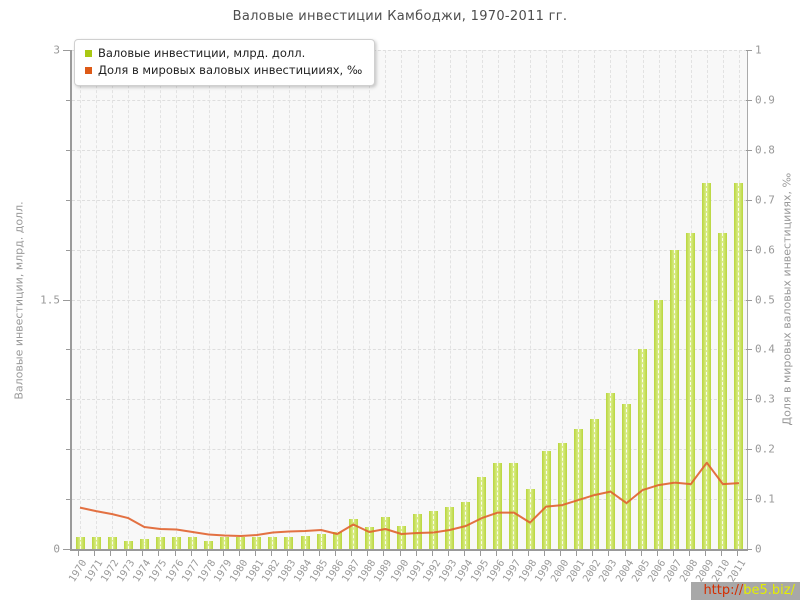 The image size is (800, 600). I want to click on bar-1982, so click(273, 543).